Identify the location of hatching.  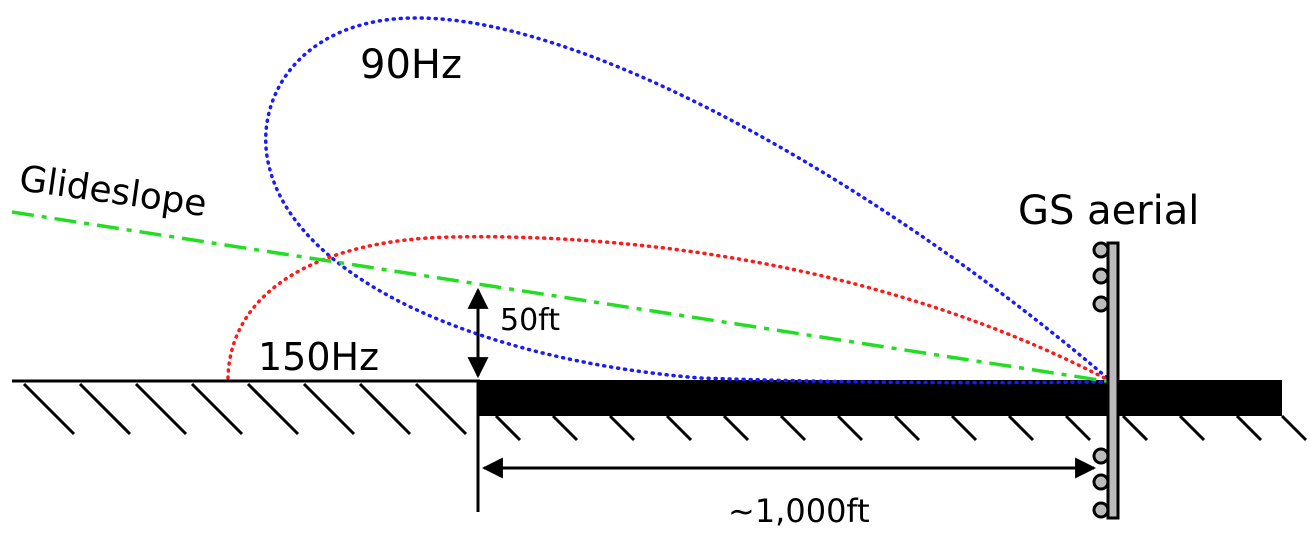
(665, 412).